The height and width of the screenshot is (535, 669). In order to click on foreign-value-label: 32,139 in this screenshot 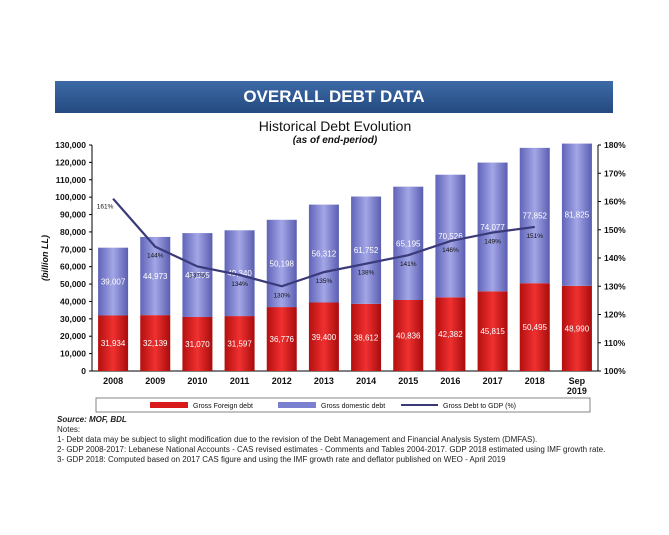, I will do `click(155, 343)`.